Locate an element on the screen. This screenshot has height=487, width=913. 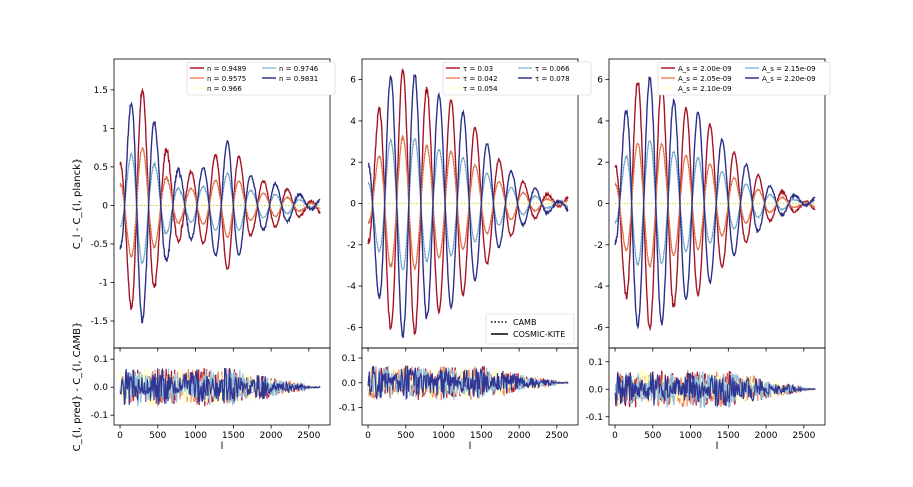
legend-label: n = 0.9831 is located at coordinates (298, 79).